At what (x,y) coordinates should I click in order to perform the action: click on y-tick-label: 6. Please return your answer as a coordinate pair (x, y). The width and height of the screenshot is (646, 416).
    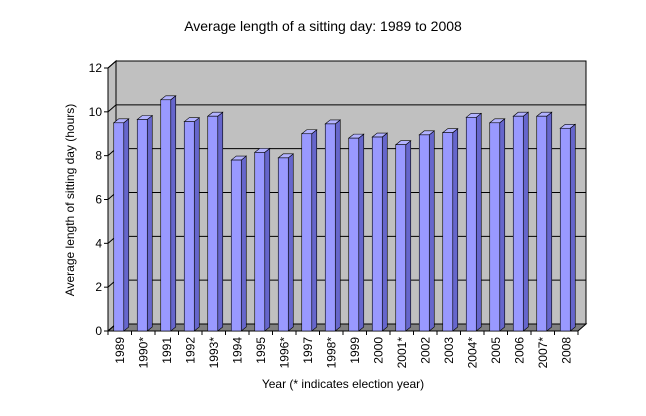
    Looking at the image, I should click on (98, 200).